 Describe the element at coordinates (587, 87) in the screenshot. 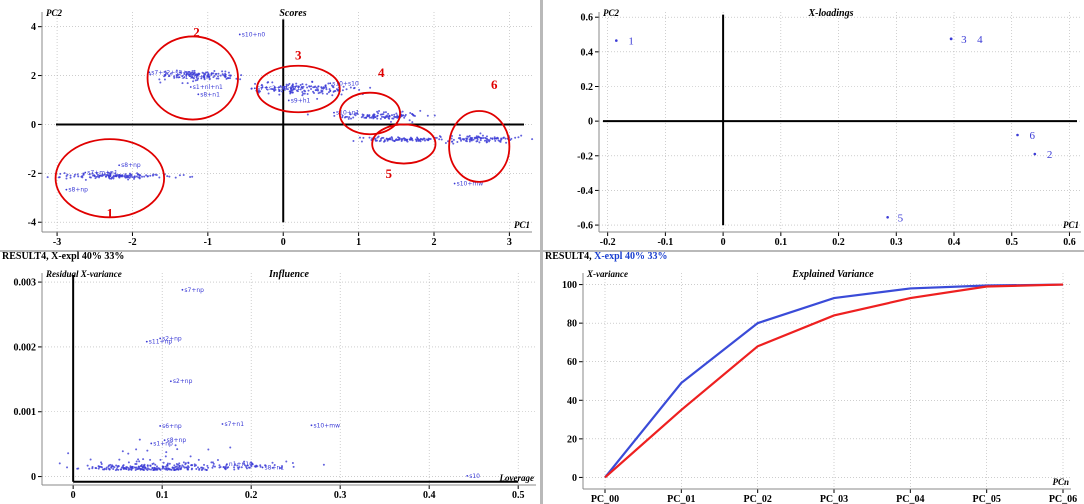

I see `y-tick-label: 0.2` at that location.